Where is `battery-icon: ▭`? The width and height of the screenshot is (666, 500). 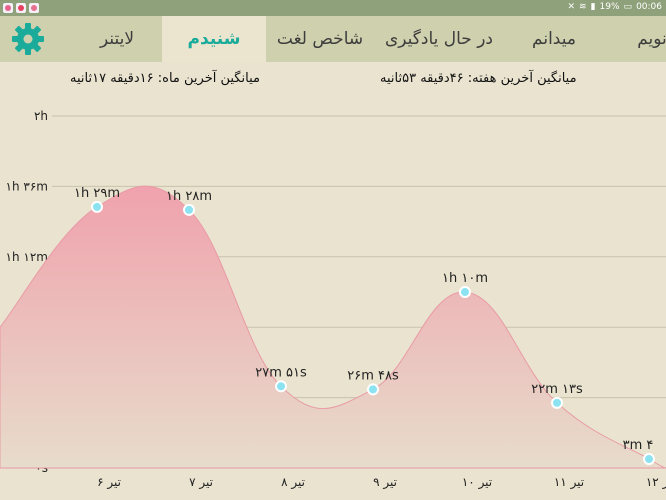 battery-icon: ▭ is located at coordinates (628, 7).